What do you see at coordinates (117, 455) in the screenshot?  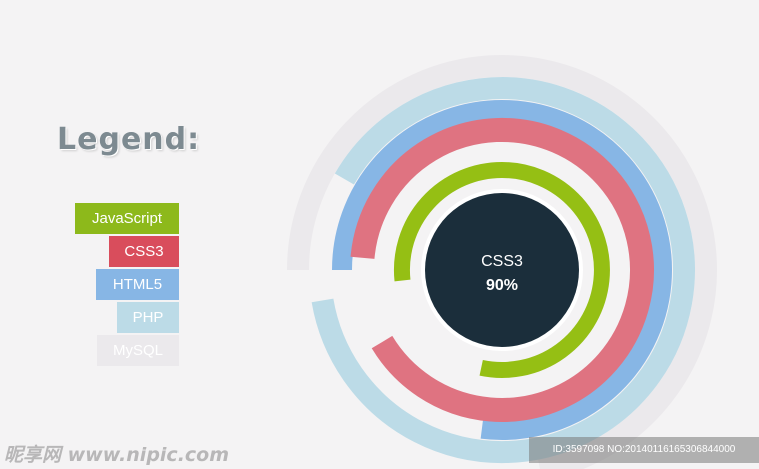 I see `watermark-logo: 昵享网 www.nipic.com` at bounding box center [117, 455].